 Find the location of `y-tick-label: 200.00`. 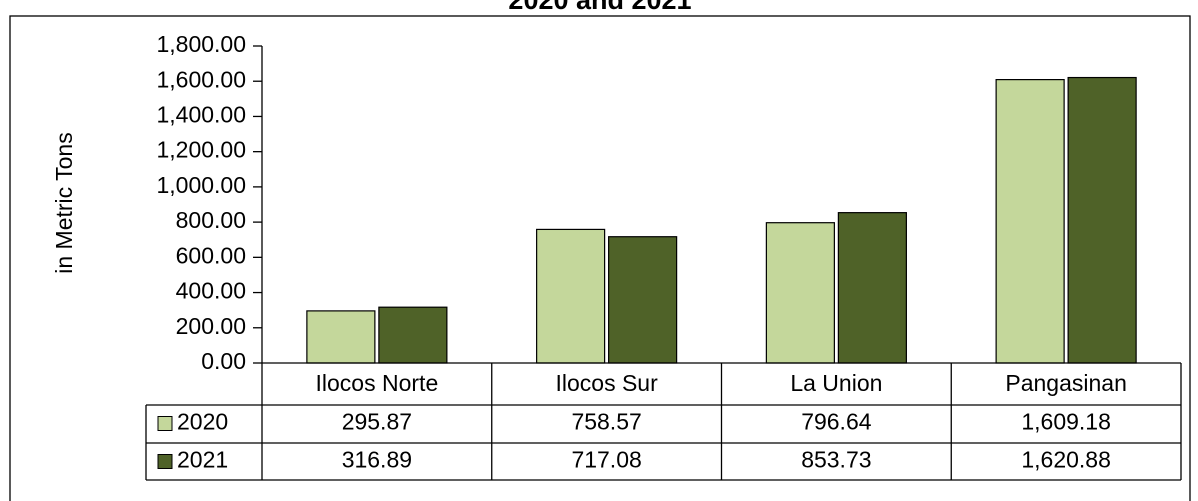

y-tick-label: 200.00 is located at coordinates (211, 326).